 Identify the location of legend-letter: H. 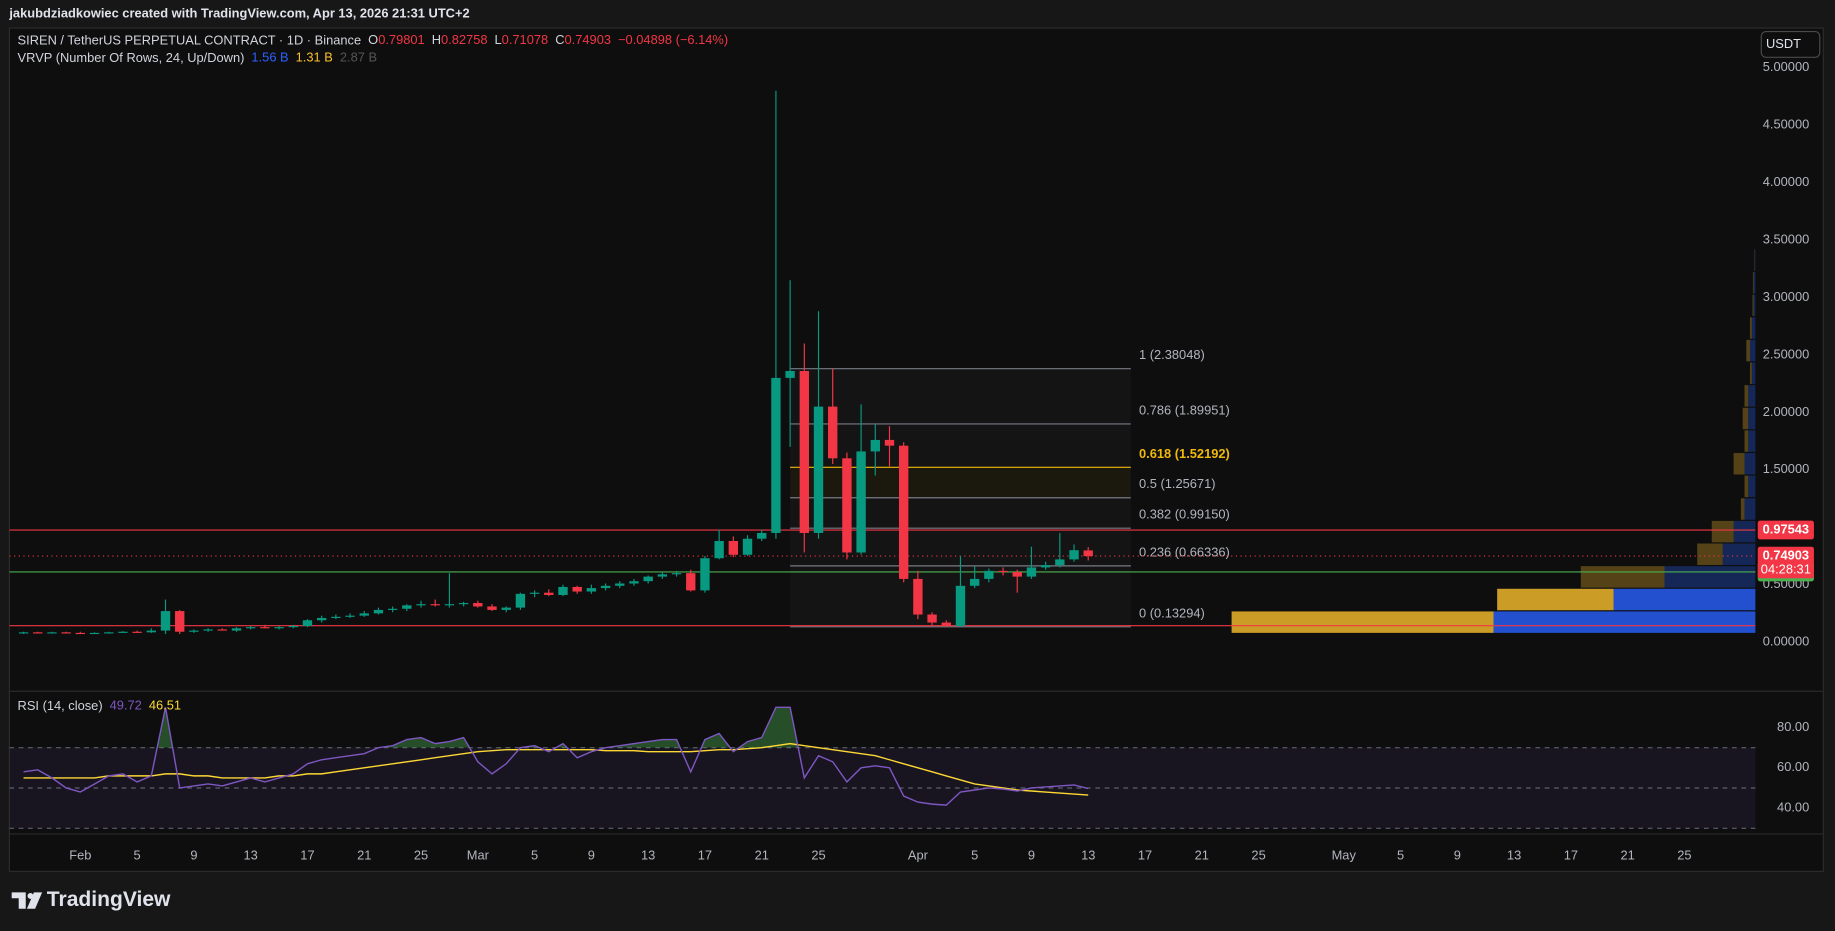
(436, 39).